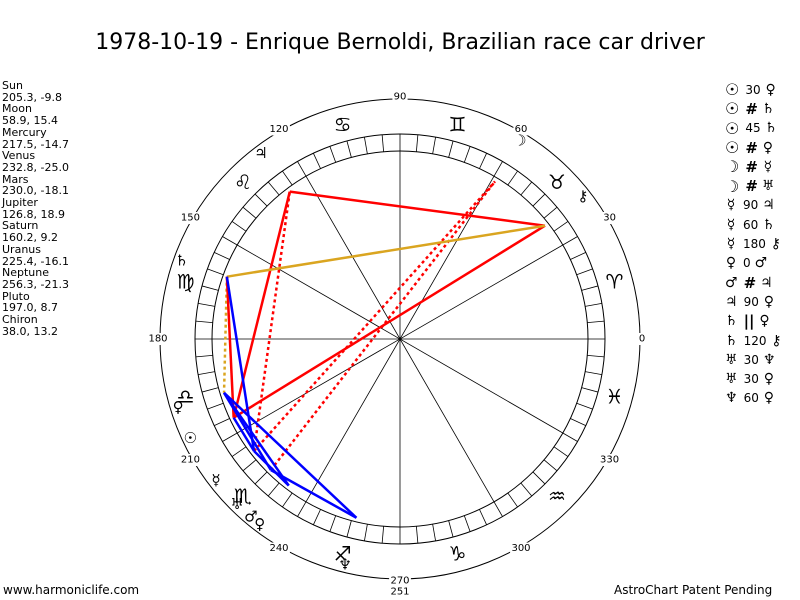  What do you see at coordinates (32, 97) in the screenshot?
I see `position-value: 205.3, -9.8` at bounding box center [32, 97].